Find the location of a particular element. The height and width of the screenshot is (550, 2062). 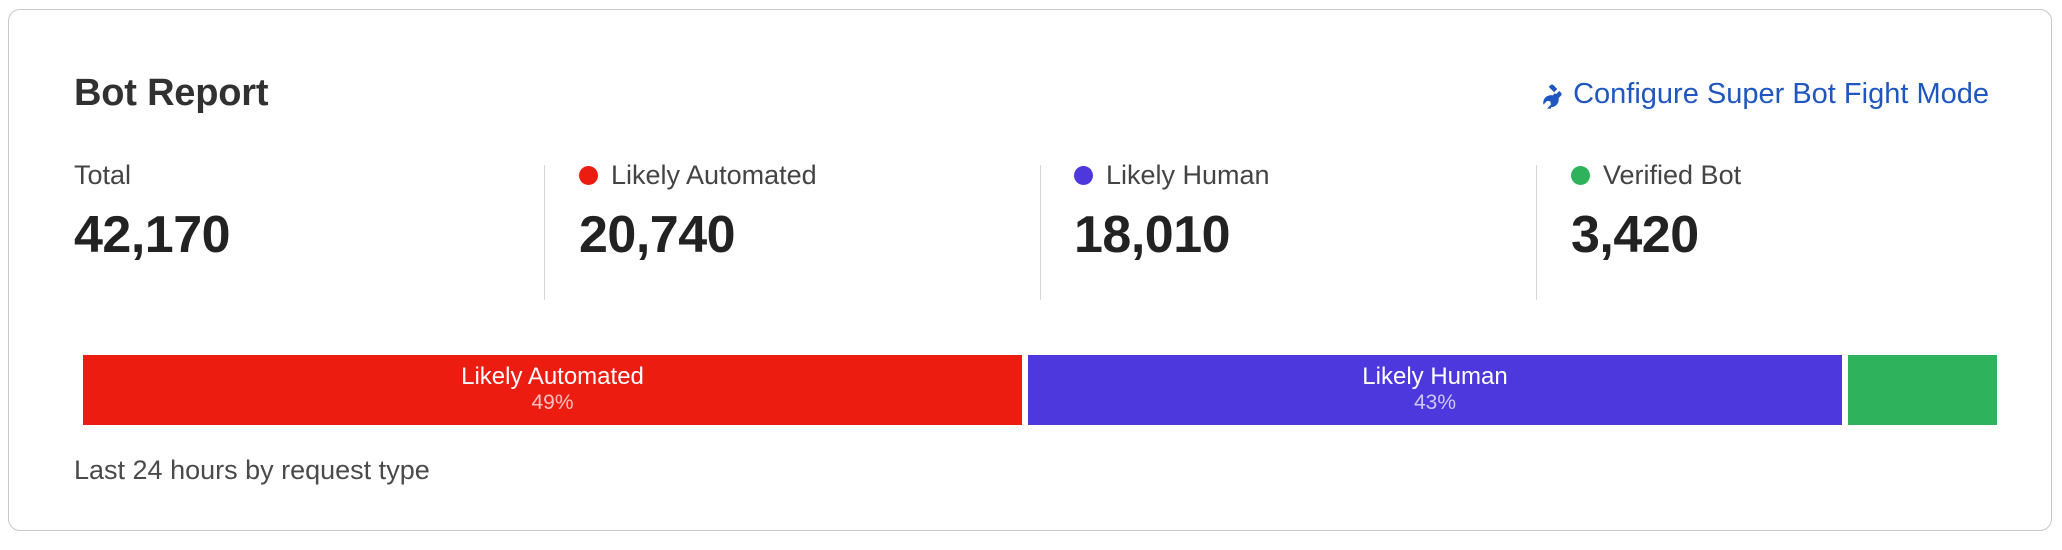

bar-caption: Last 24 hours by request type is located at coordinates (252, 470).